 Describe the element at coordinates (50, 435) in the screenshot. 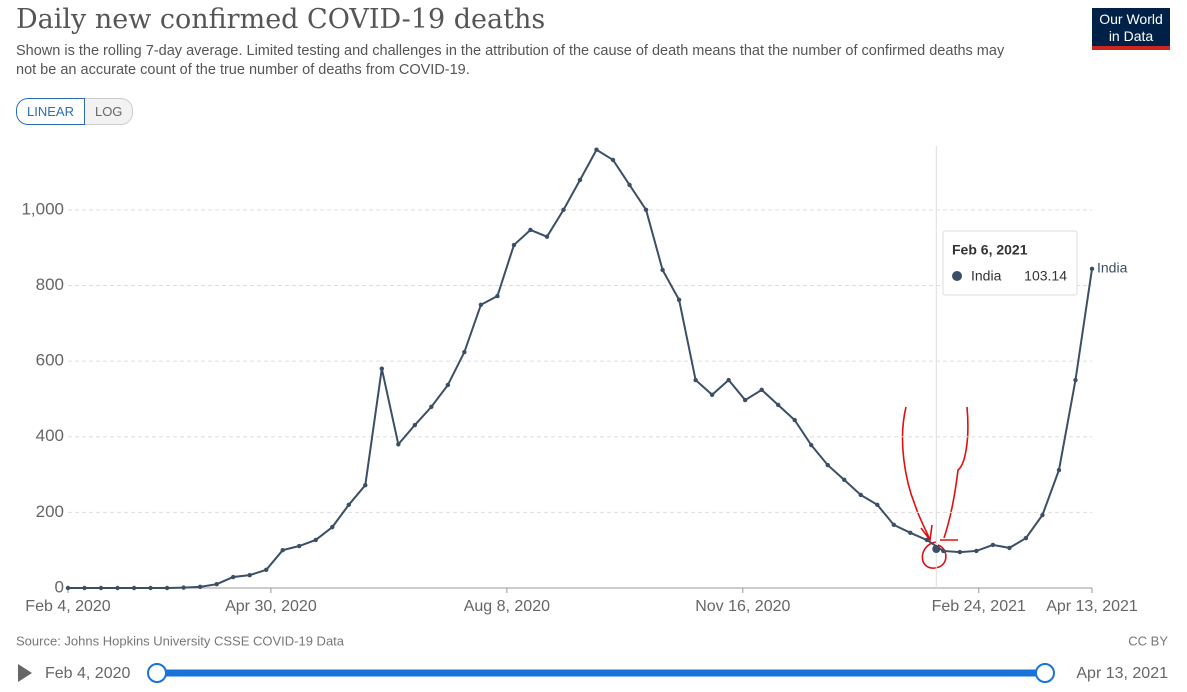

I see `y-tick-label: 400` at that location.